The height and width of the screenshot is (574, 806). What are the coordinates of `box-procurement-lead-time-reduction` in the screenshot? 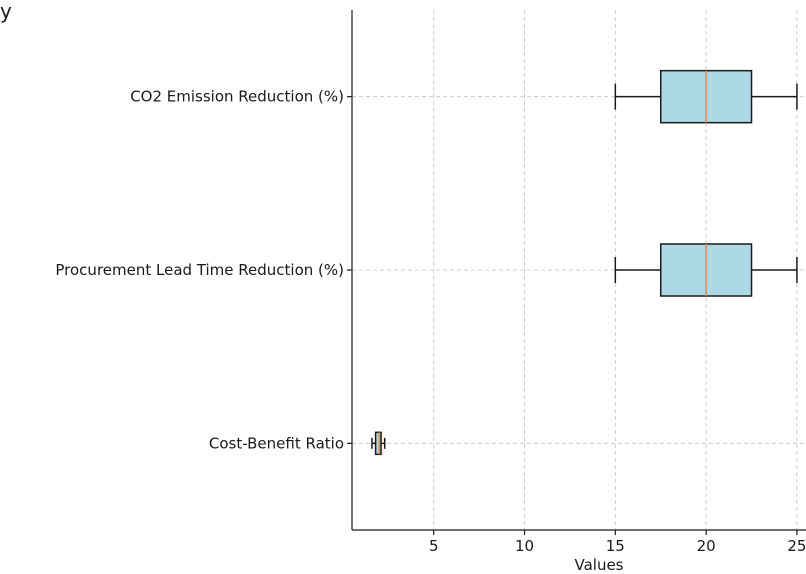 It's located at (706, 270).